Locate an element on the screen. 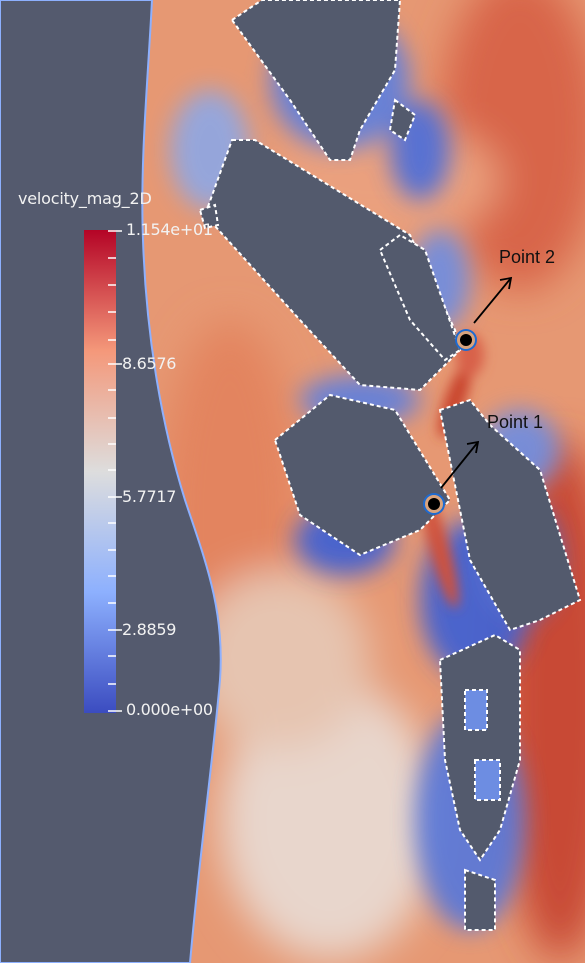 Image resolution: width=585 pixels, height=963 pixels. point-2-marker is located at coordinates (466, 340).